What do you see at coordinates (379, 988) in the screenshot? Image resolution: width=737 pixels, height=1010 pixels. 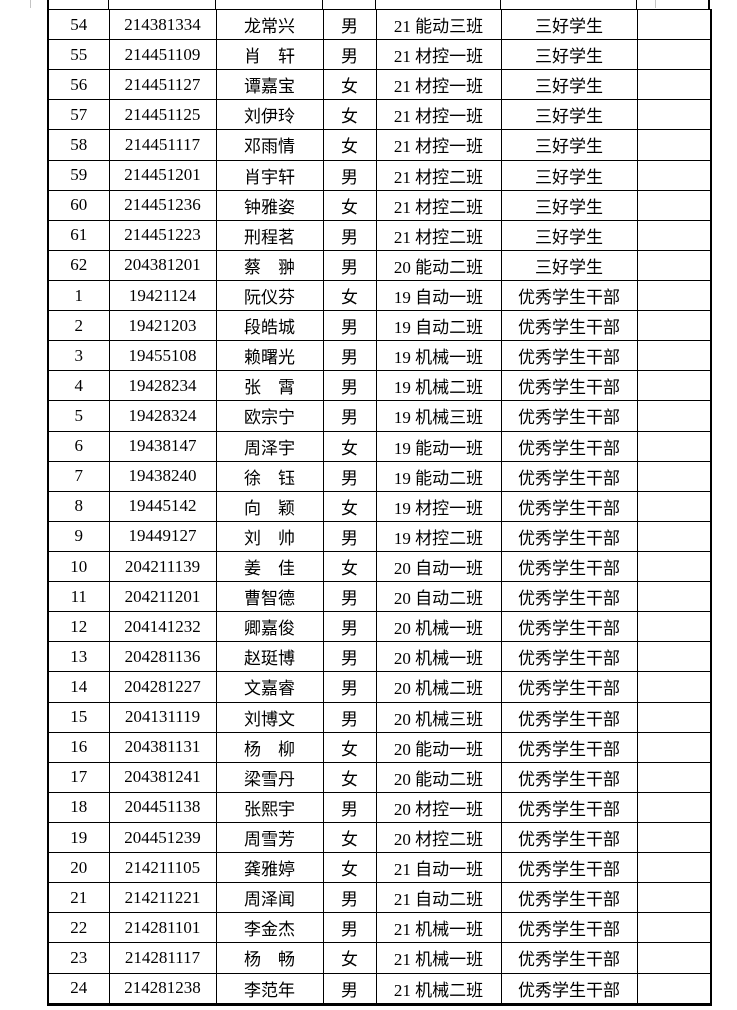 I see `table-row: 24 214281238 李范年 男 21 机械二班 优秀学生干部` at bounding box center [379, 988].